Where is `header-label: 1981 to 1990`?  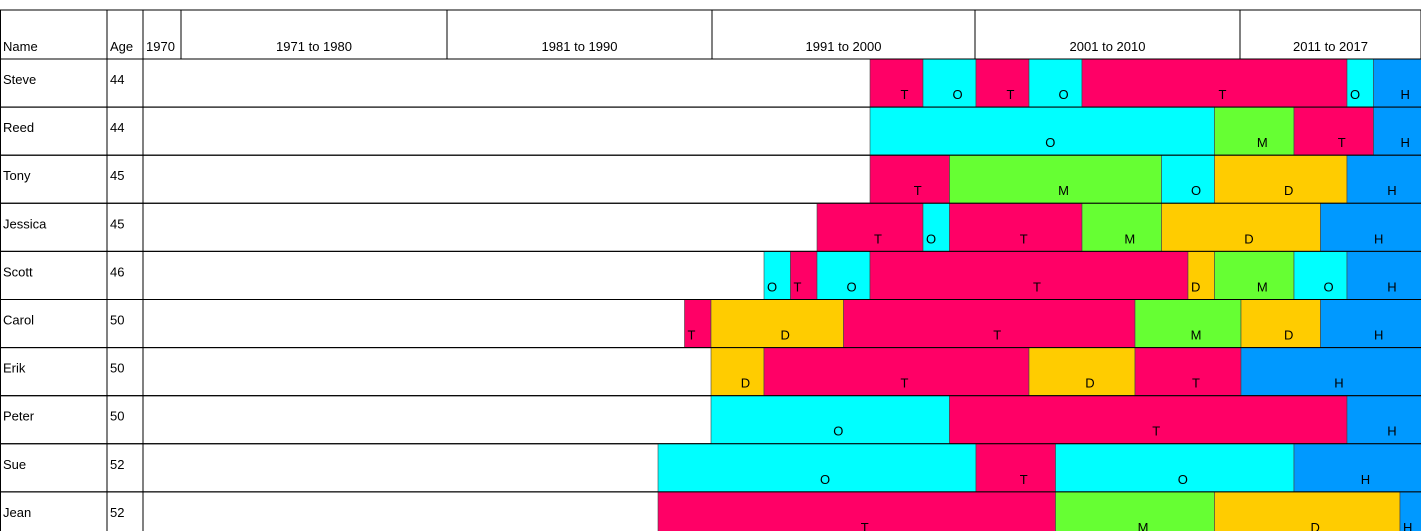 header-label: 1981 to 1990 is located at coordinates (580, 46).